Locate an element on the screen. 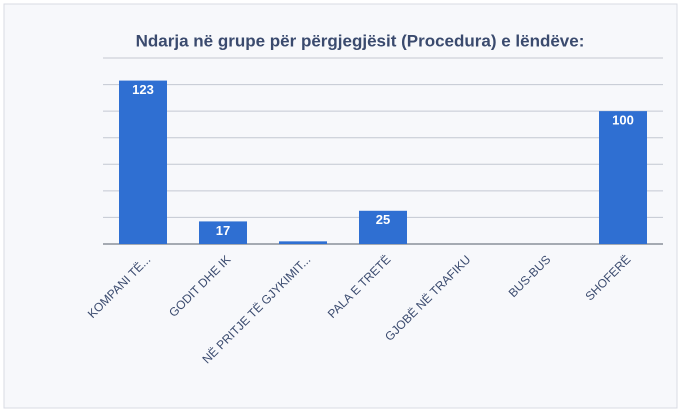 The height and width of the screenshot is (412, 681). data-label: 25 is located at coordinates (383, 219).